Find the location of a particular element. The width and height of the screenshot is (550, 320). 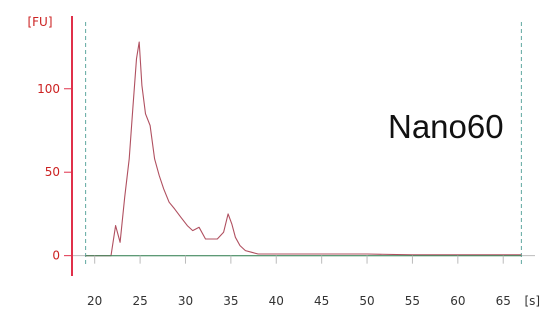

y-ticks: 0 50 100 is located at coordinates (54, 172).